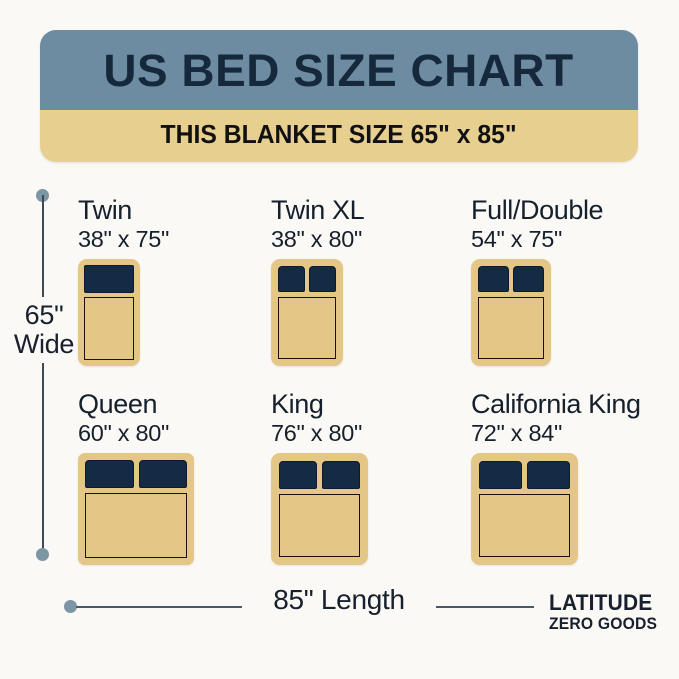 The width and height of the screenshot is (679, 679). What do you see at coordinates (297, 404) in the screenshot?
I see `bed-name: King` at bounding box center [297, 404].